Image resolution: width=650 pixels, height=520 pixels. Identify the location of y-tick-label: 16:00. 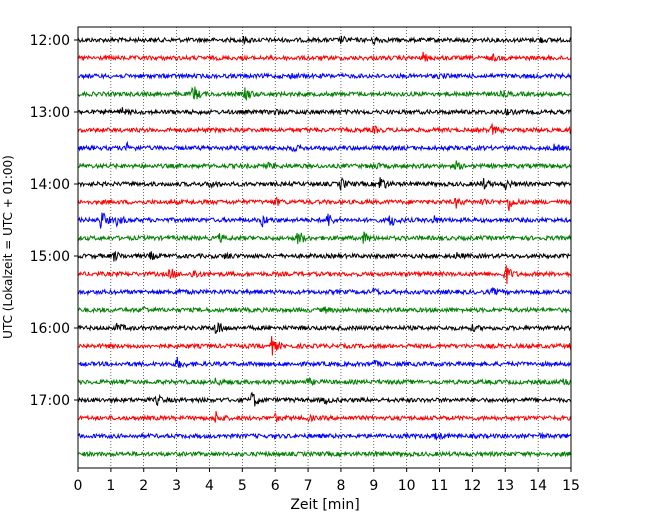
(50, 329).